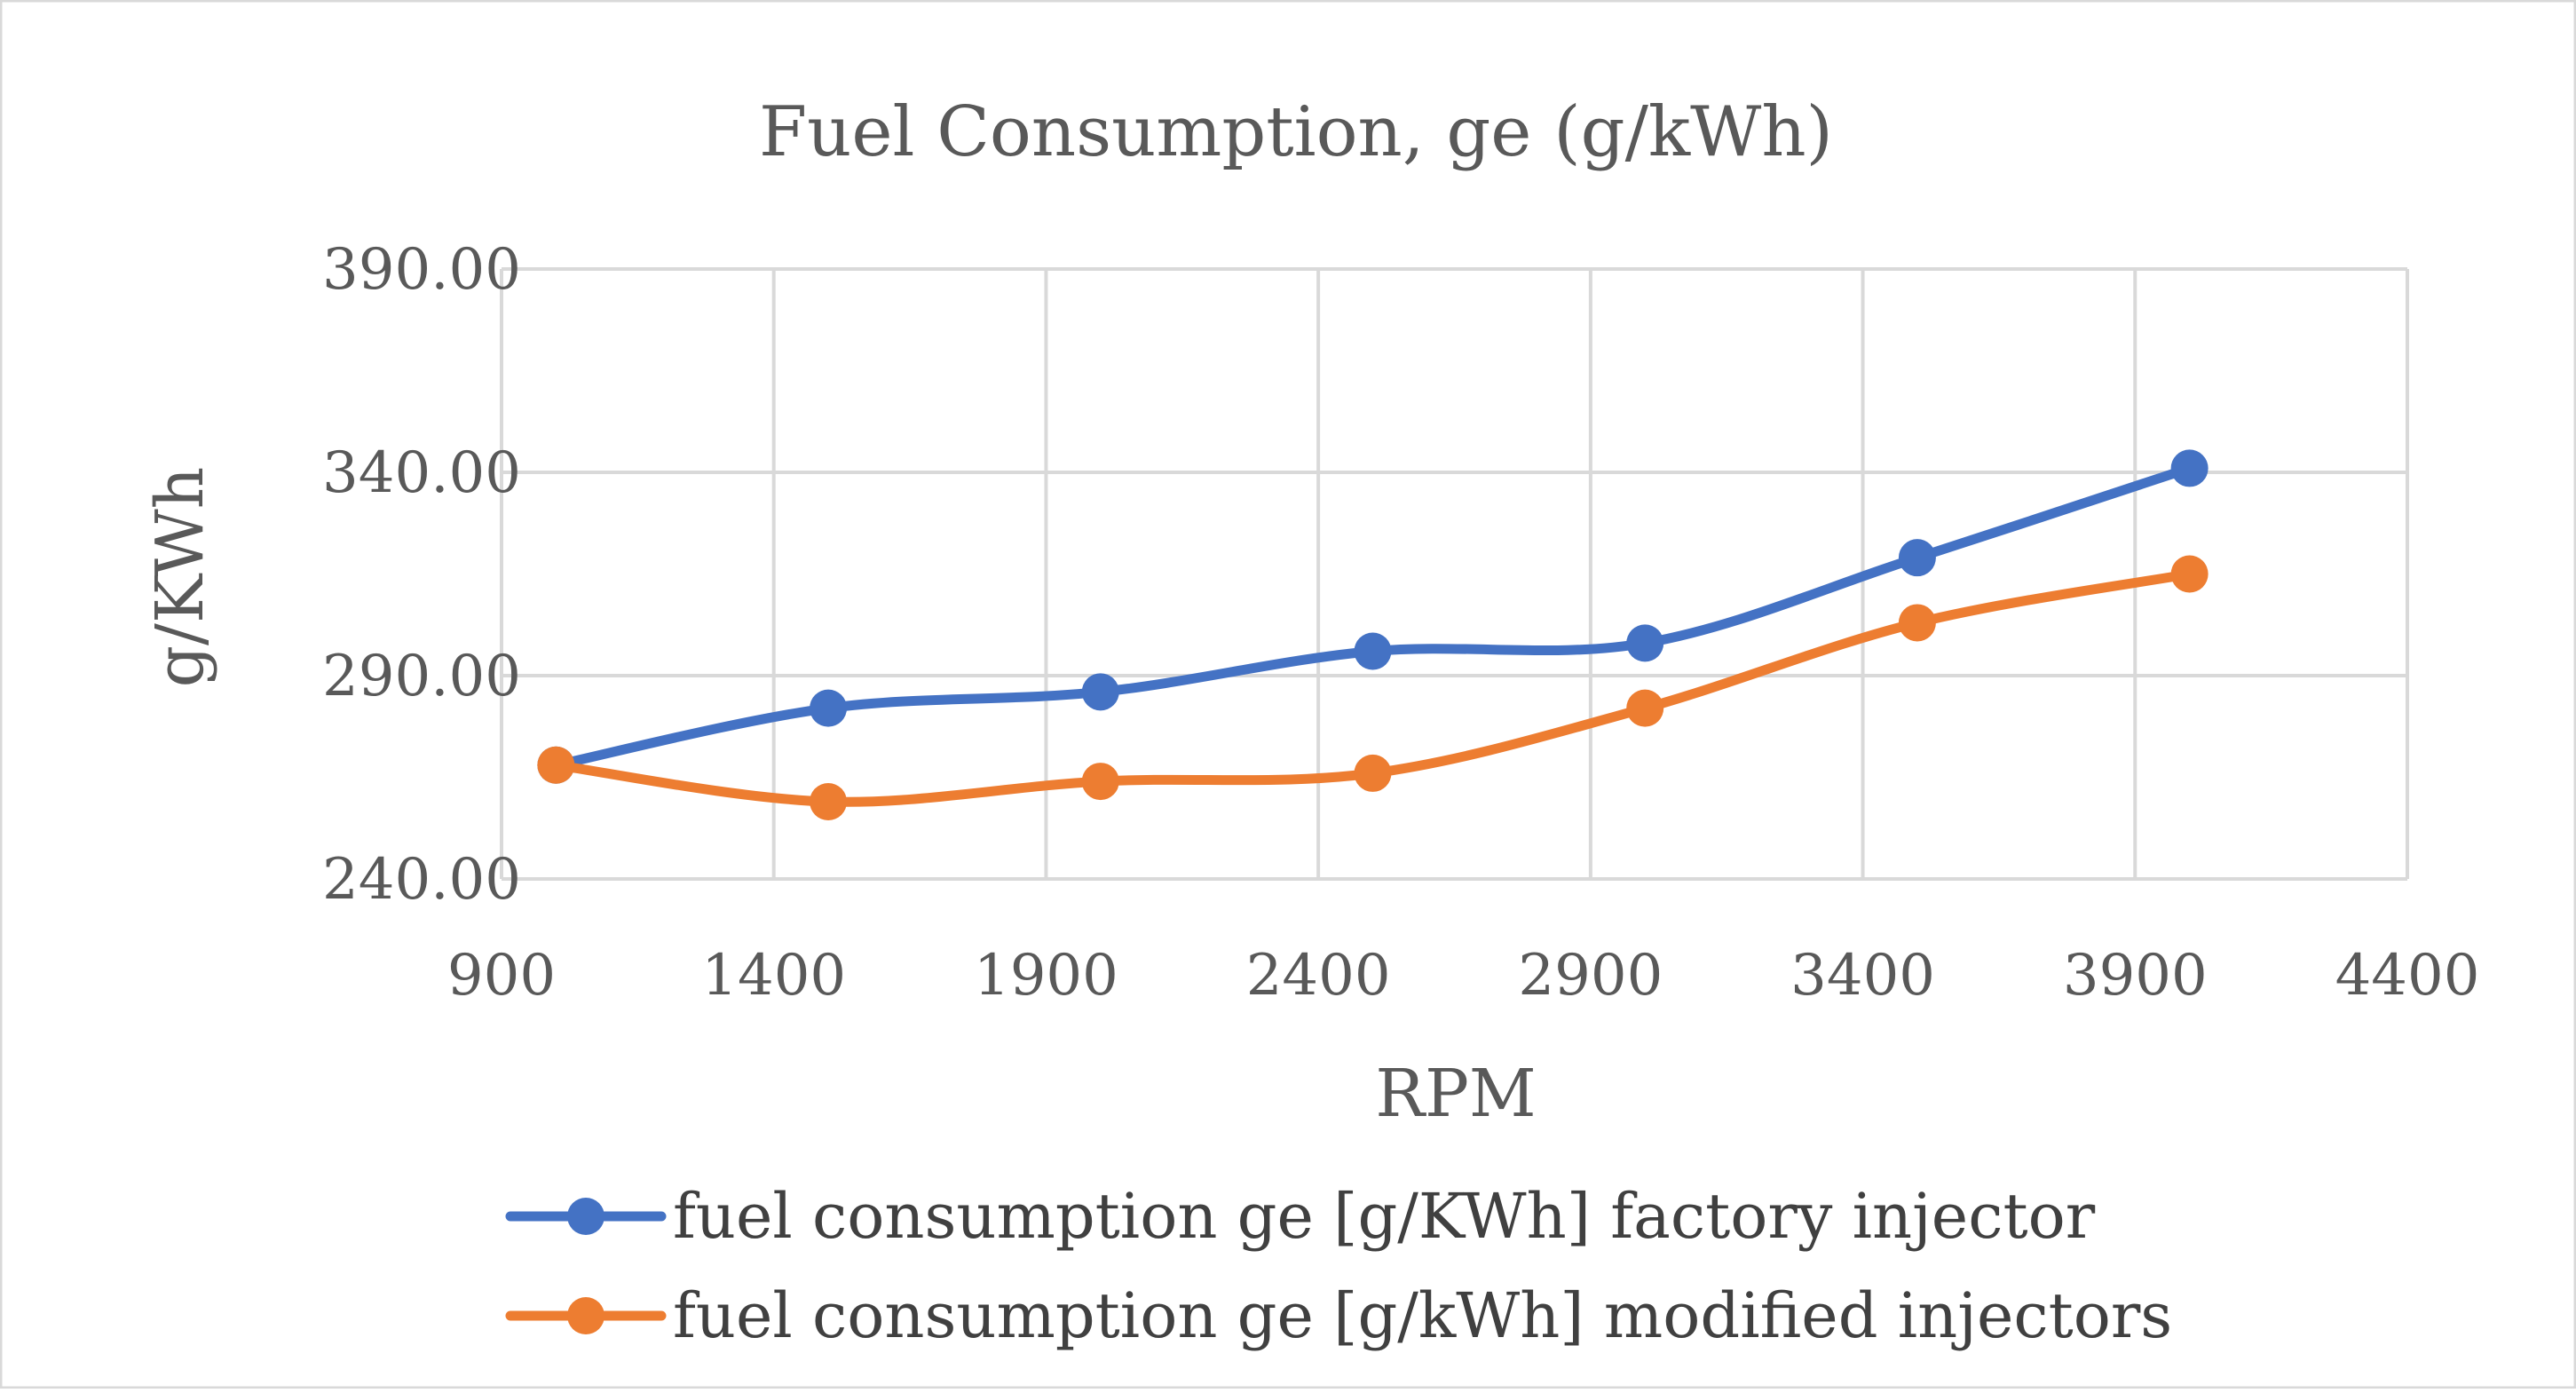 The image size is (2576, 1393). Describe the element at coordinates (1296, 132) in the screenshot. I see `chart-title: Fuel Consumption, ge (g/kWh)` at that location.